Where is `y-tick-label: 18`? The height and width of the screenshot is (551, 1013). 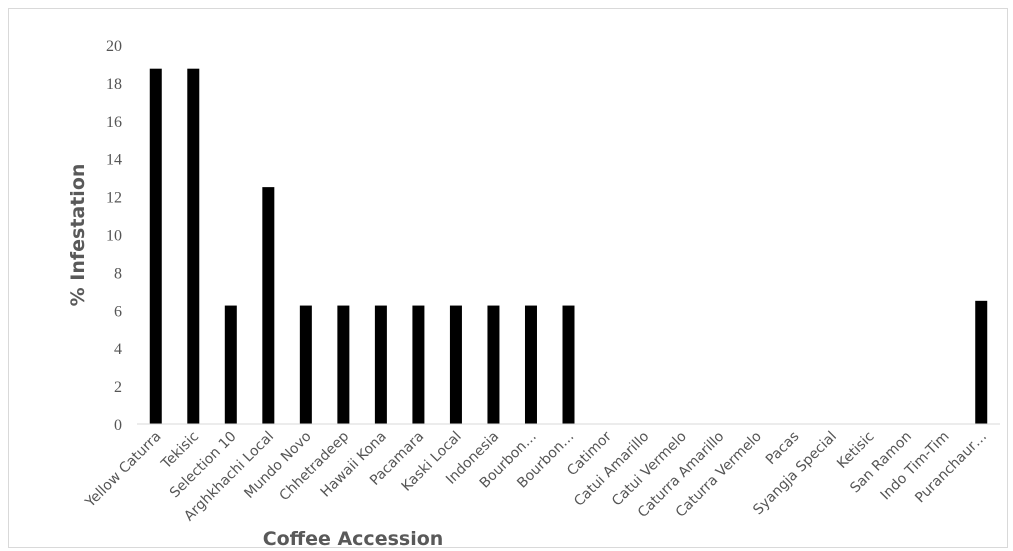
y-tick-label: 18 is located at coordinates (114, 84).